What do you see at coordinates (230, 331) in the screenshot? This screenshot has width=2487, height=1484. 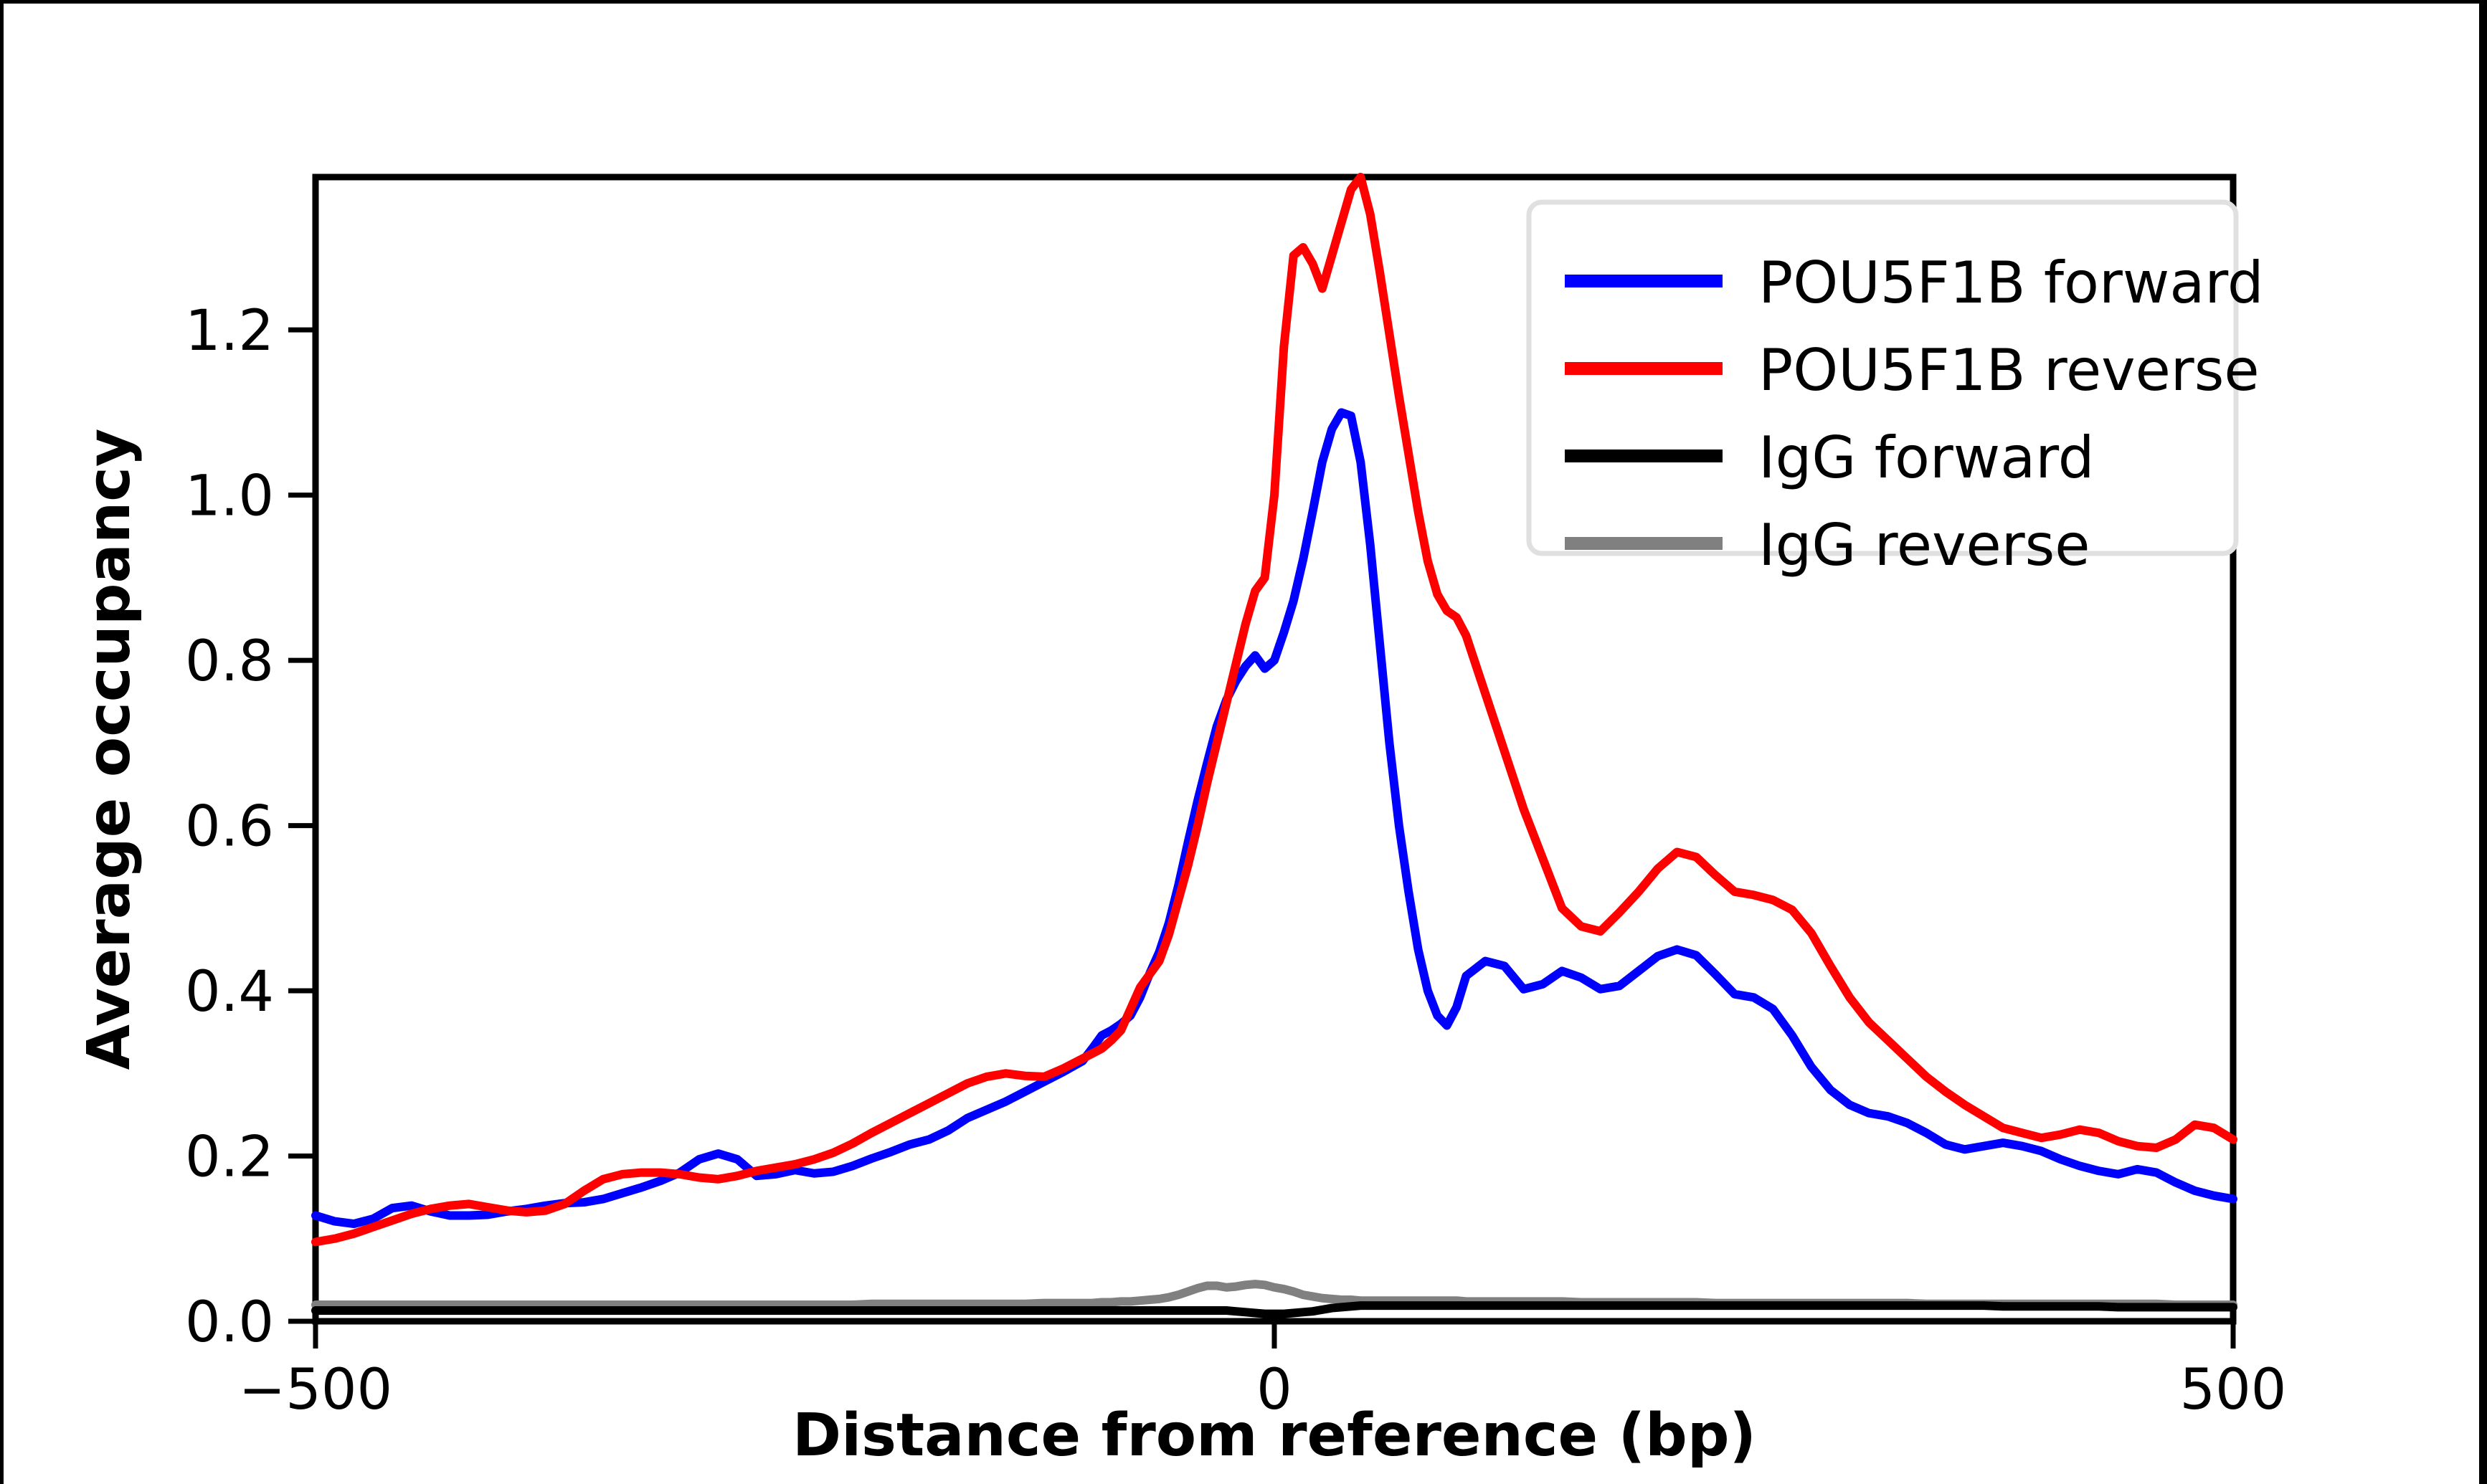 I see `y-tick-label: 1.2` at bounding box center [230, 331].